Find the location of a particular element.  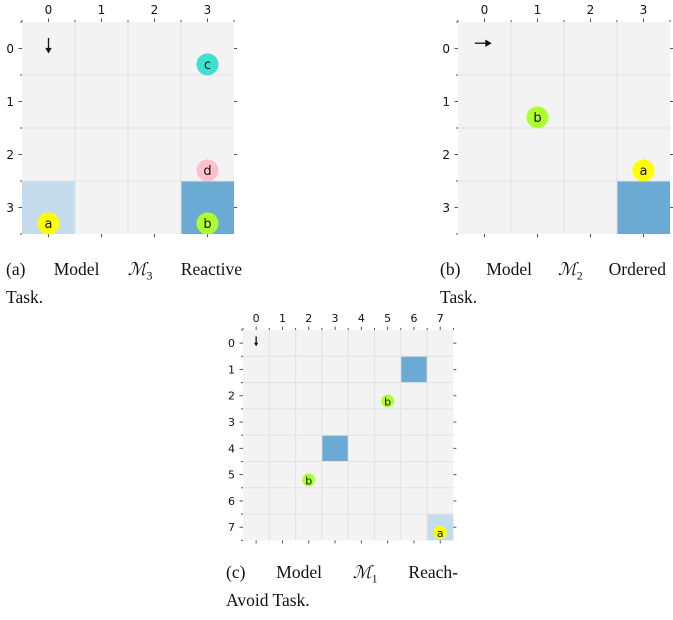

caption-c-rest: Reach- is located at coordinates (417, 572).